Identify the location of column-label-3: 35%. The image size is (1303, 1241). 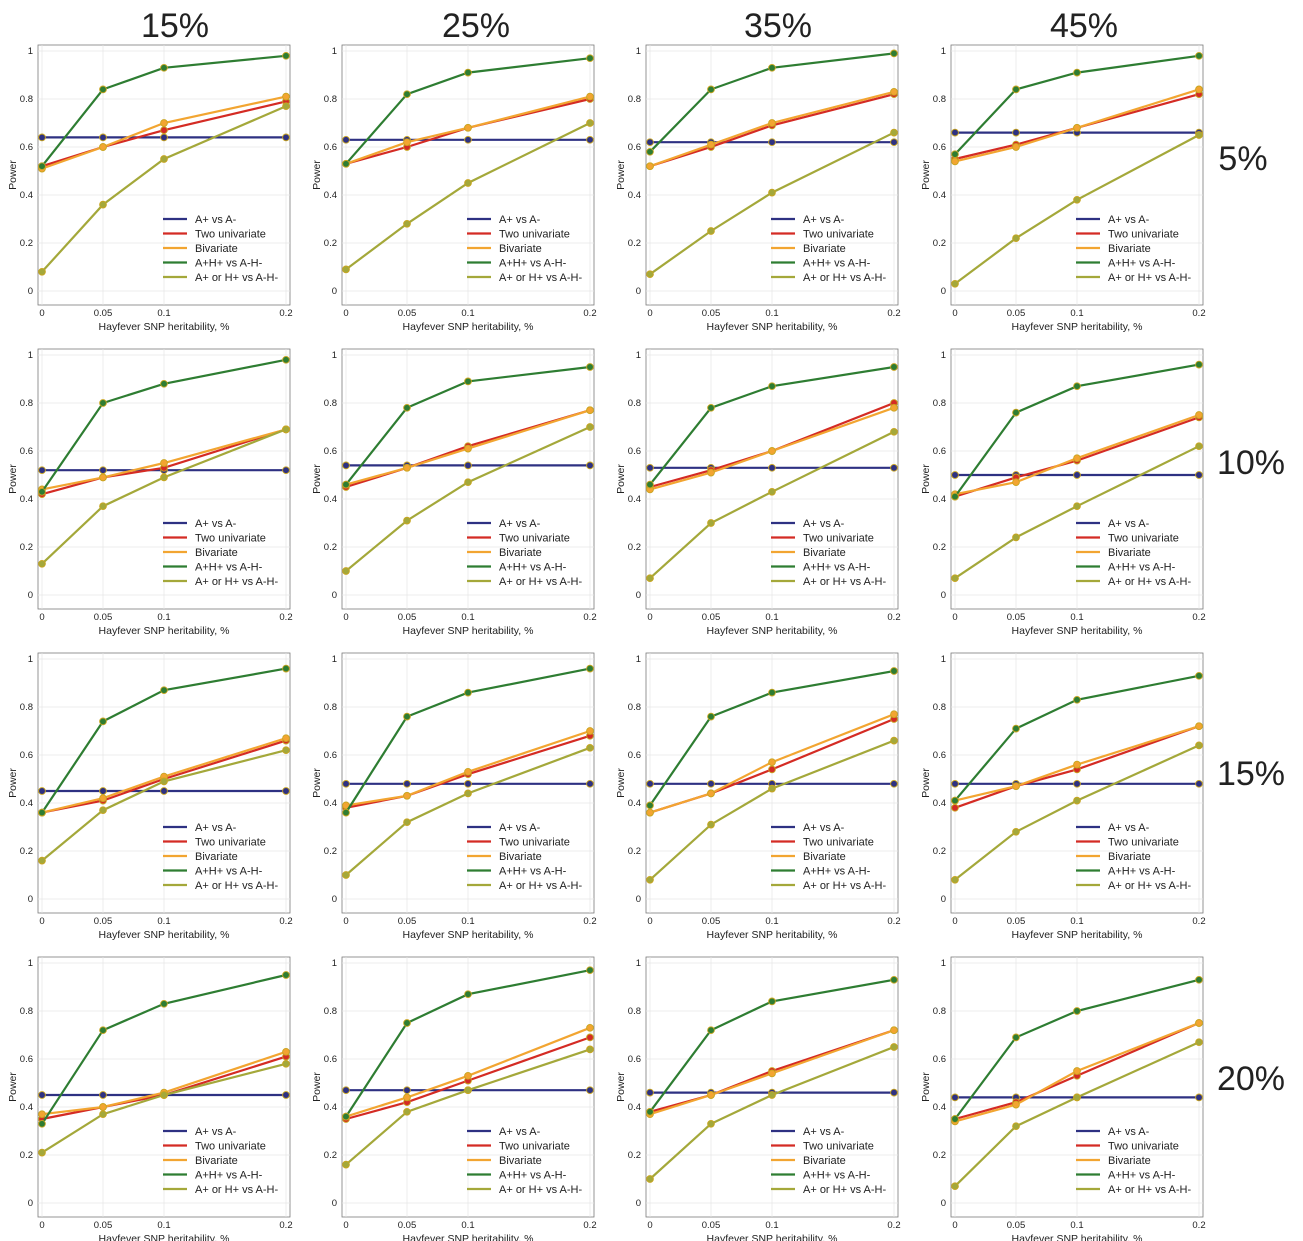
(778, 26).